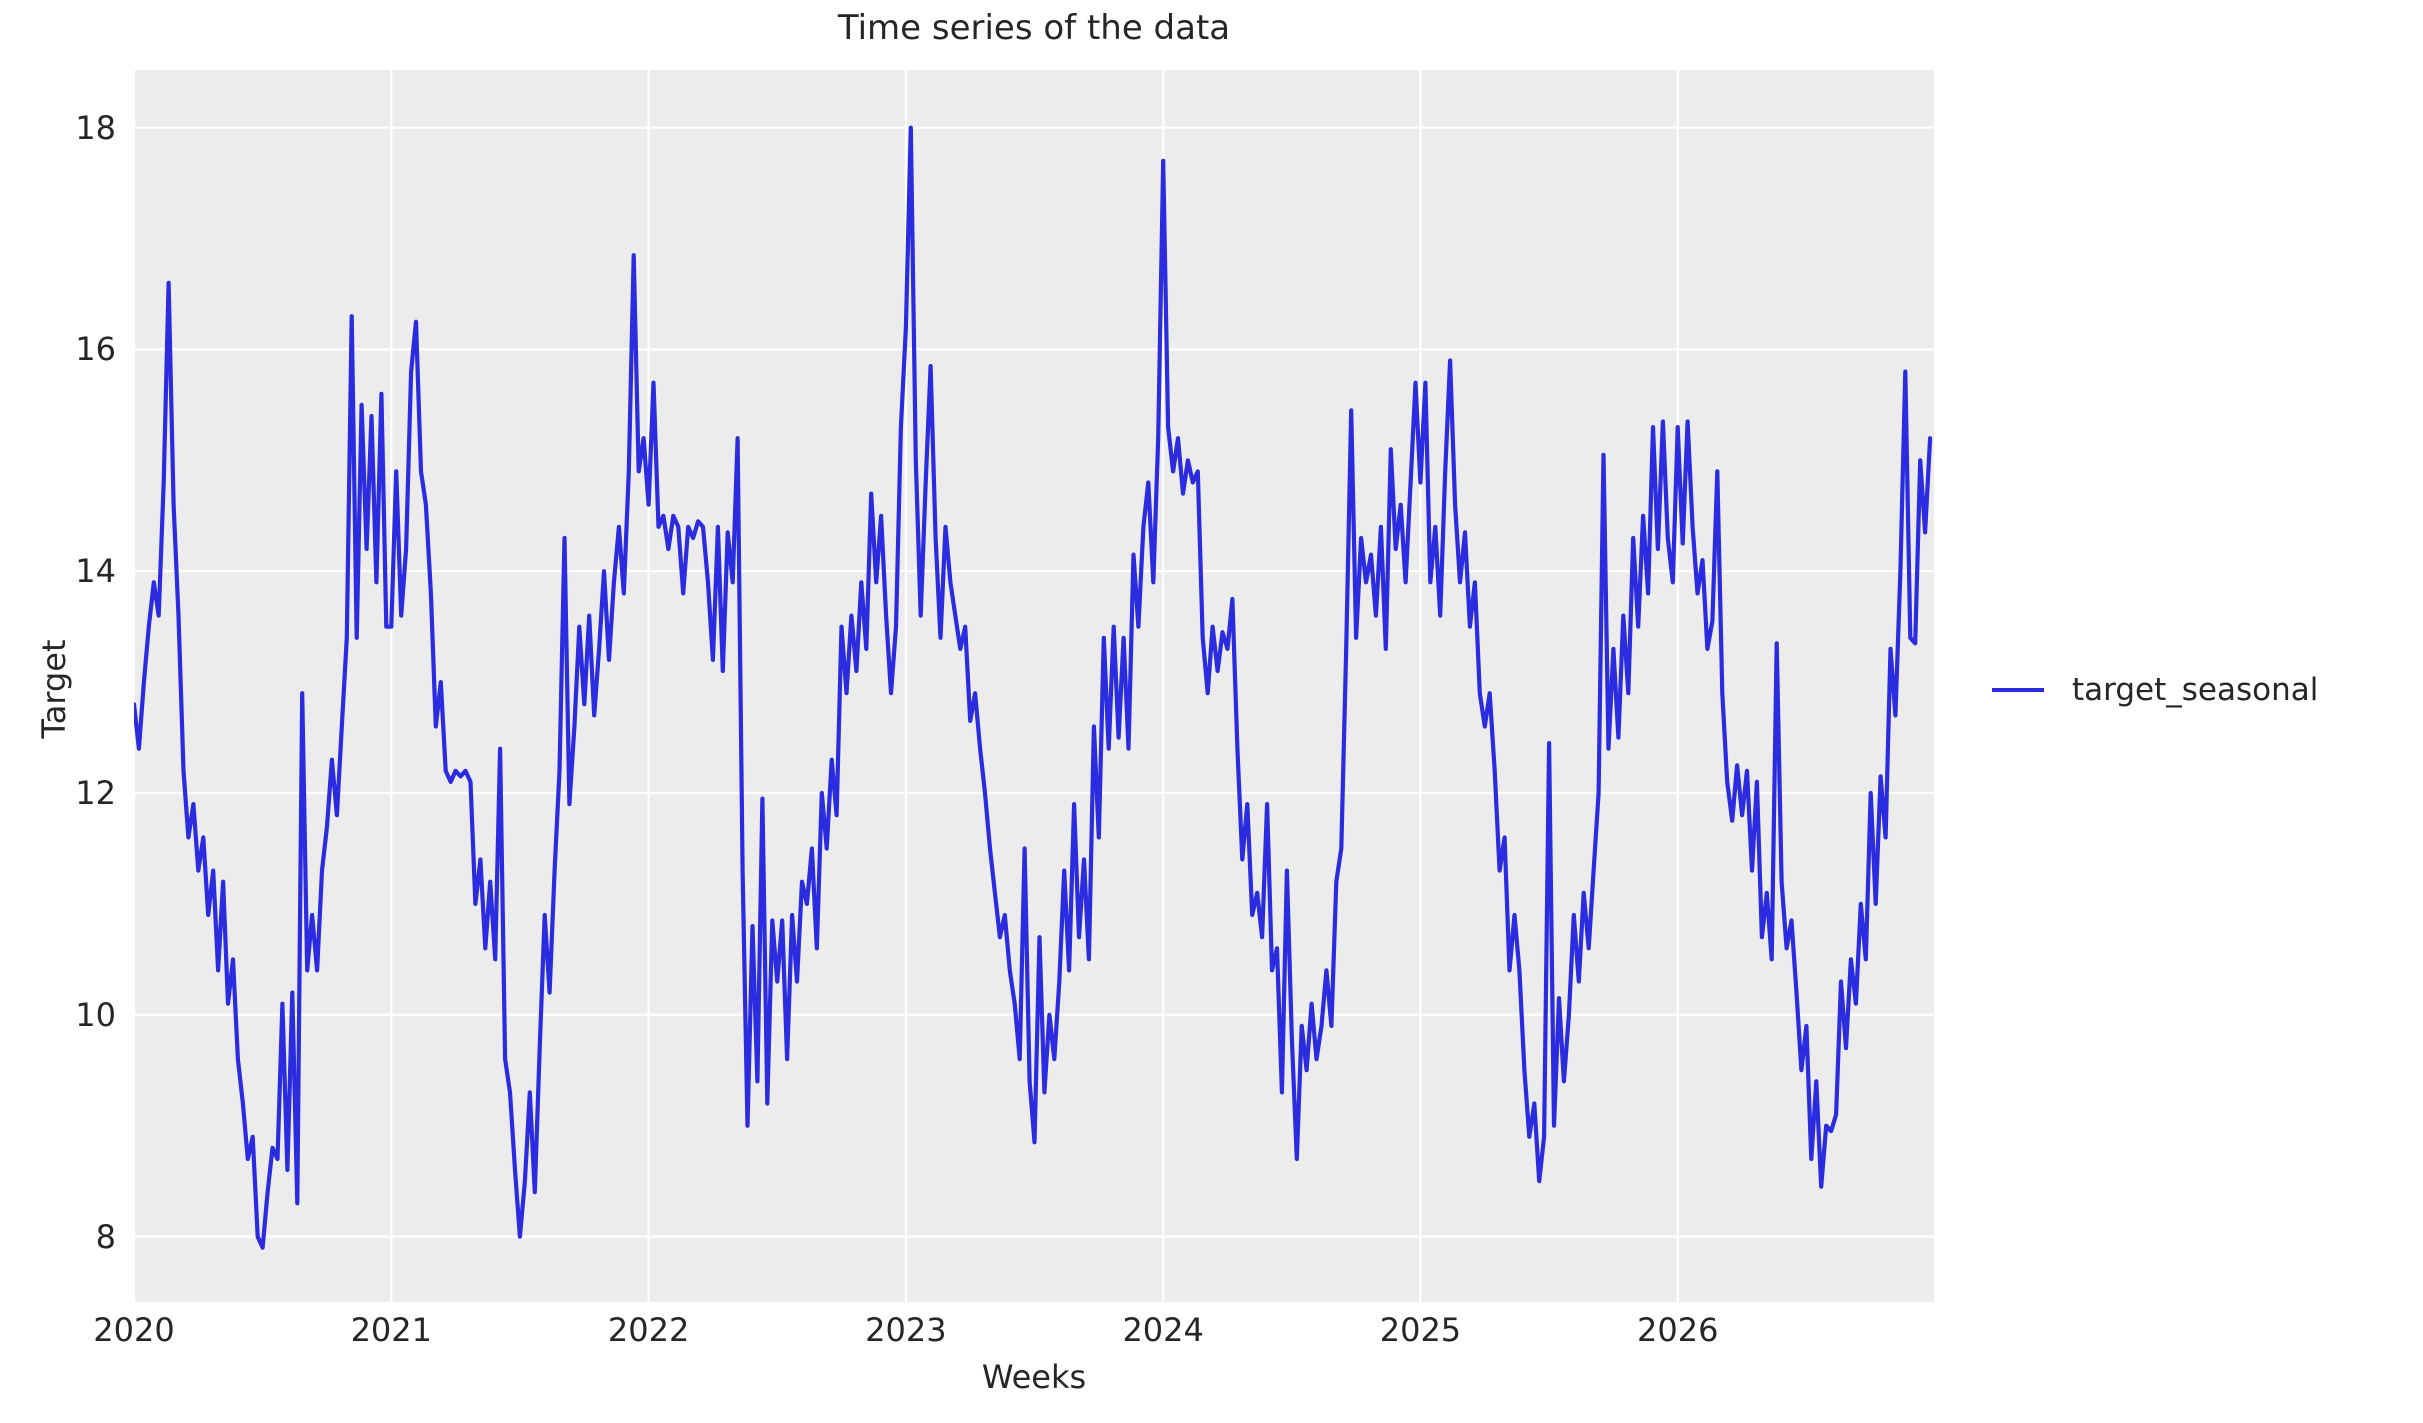  I want to click on y-tick-label: 16, so click(95, 349).